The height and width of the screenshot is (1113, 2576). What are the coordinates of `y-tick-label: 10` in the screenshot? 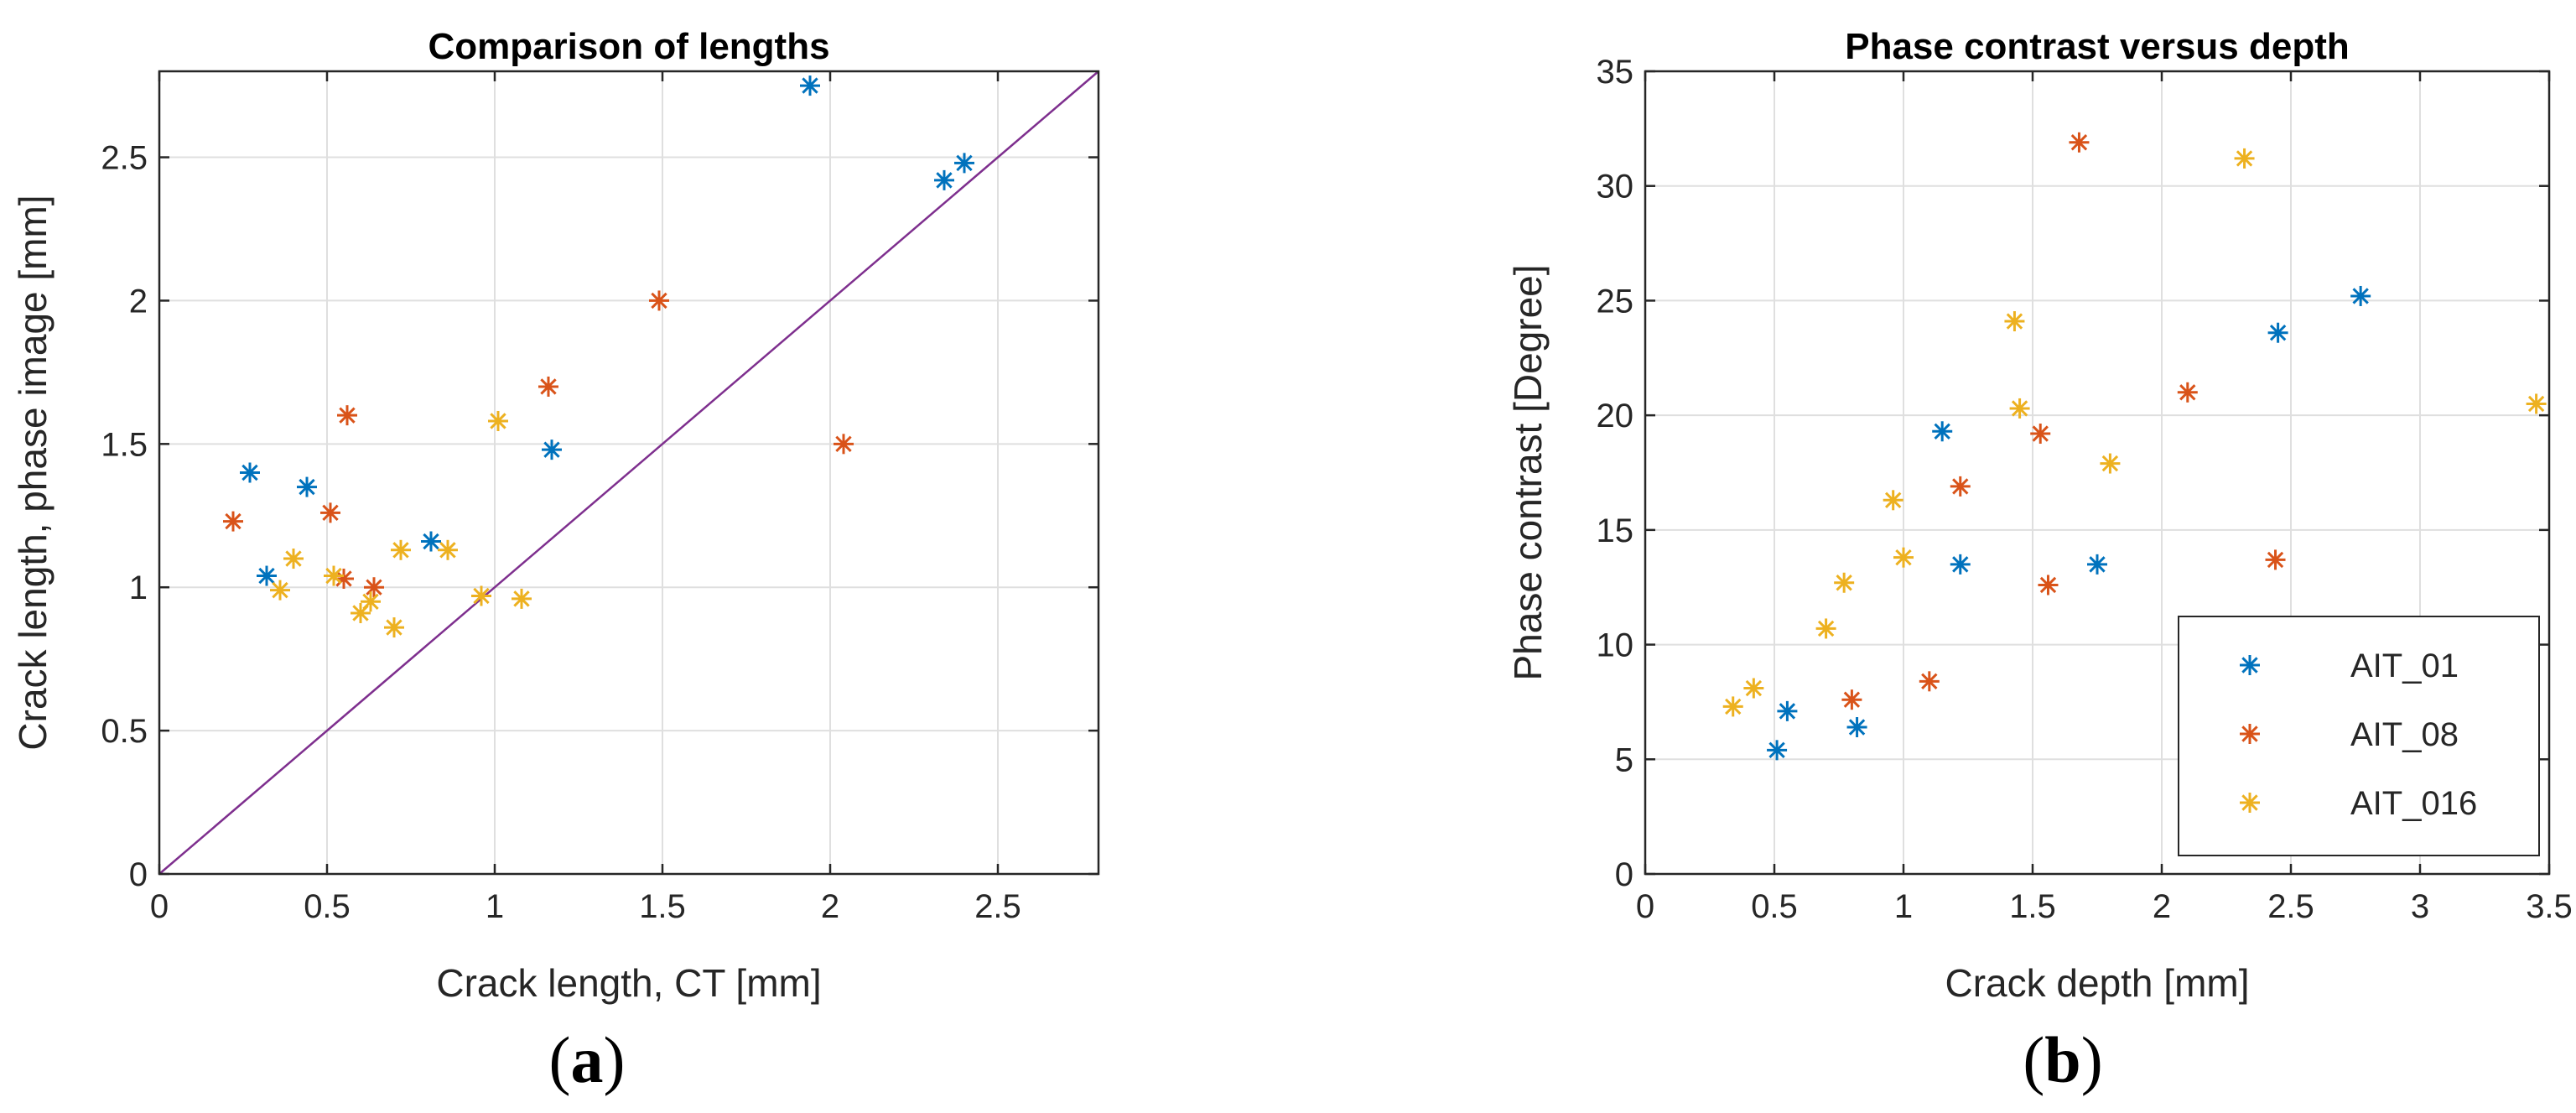 It's located at (1615, 645).